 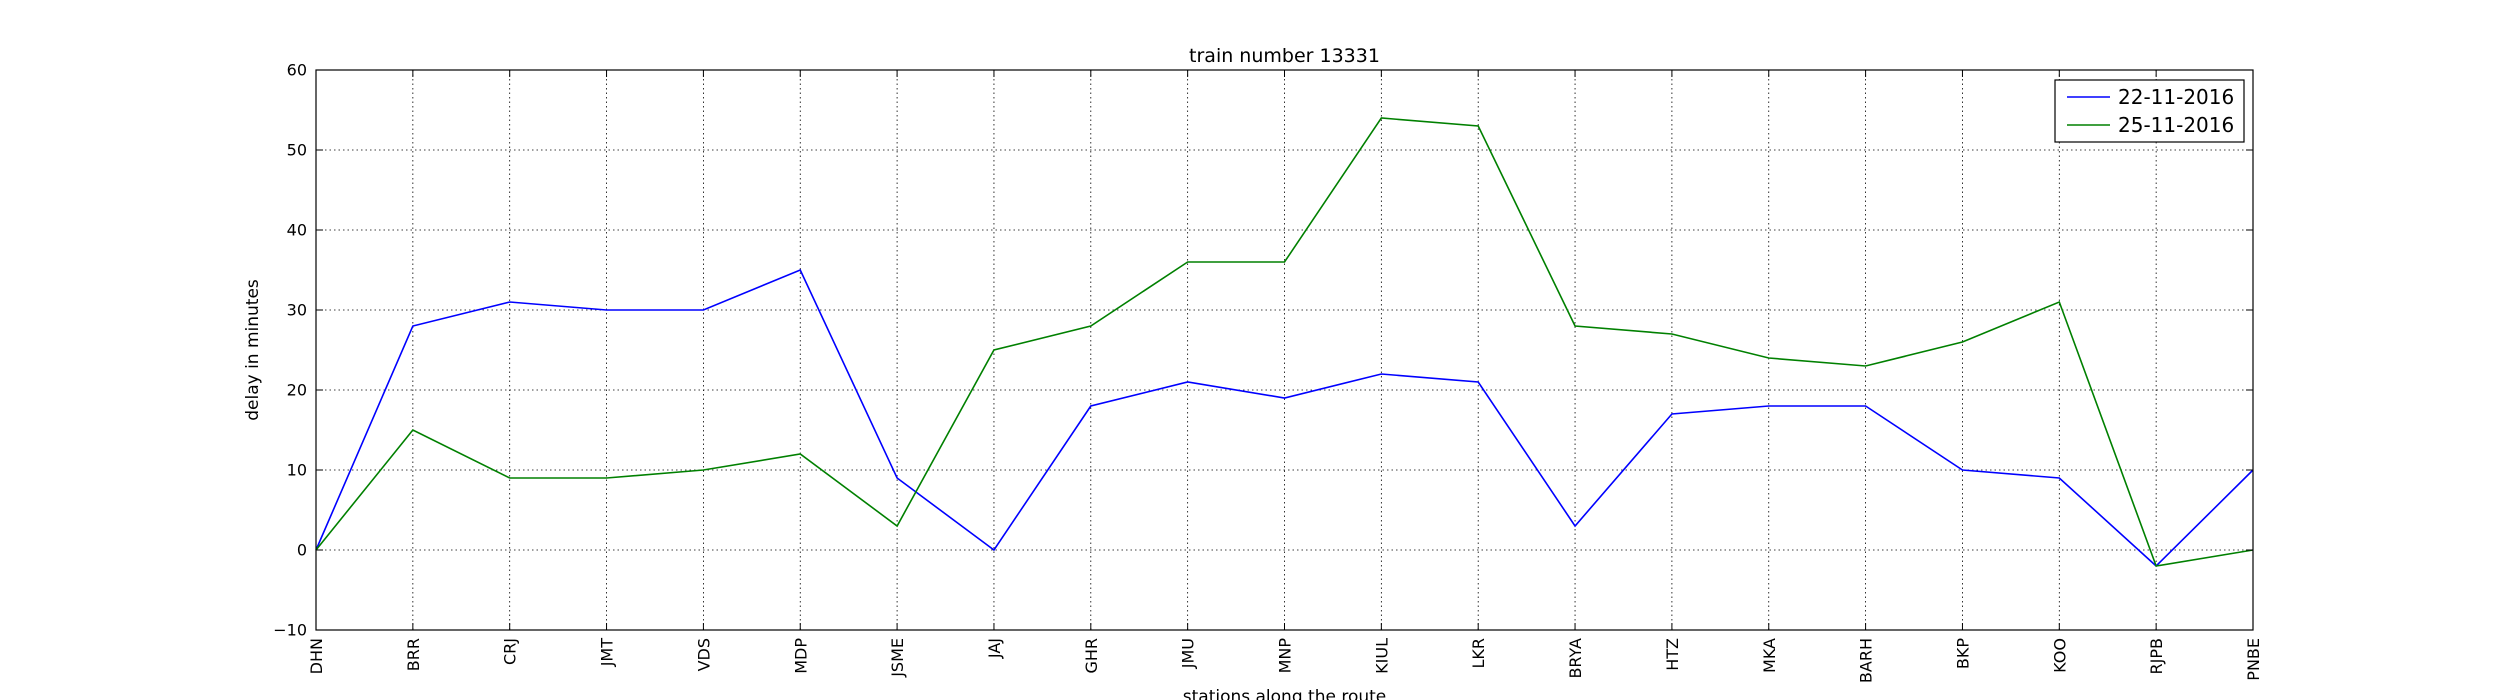 I want to click on x-tick-label: DHN, so click(x=316, y=656).